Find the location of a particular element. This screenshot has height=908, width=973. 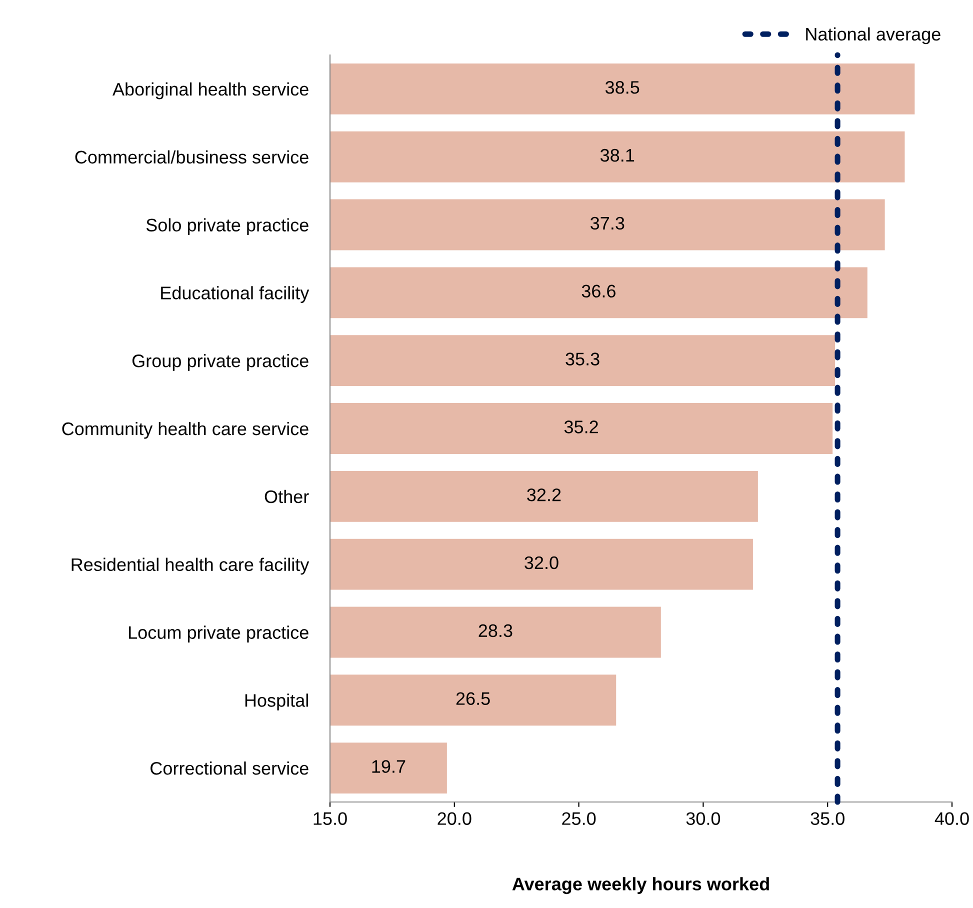

data-label: 38.5 is located at coordinates (622, 87).